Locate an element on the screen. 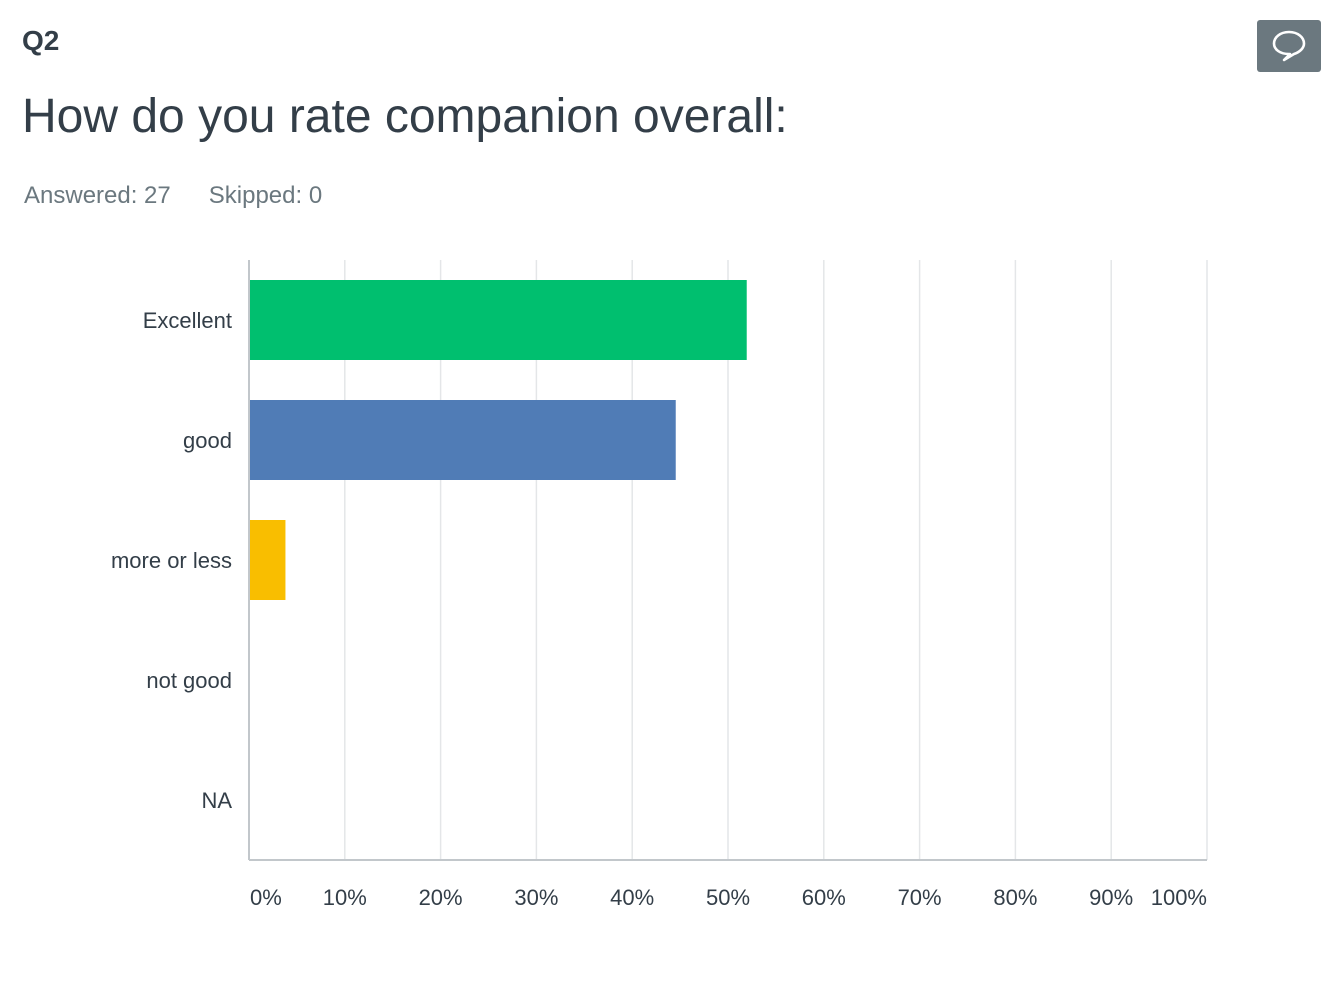  speech-bubble-icon is located at coordinates (1289, 46).